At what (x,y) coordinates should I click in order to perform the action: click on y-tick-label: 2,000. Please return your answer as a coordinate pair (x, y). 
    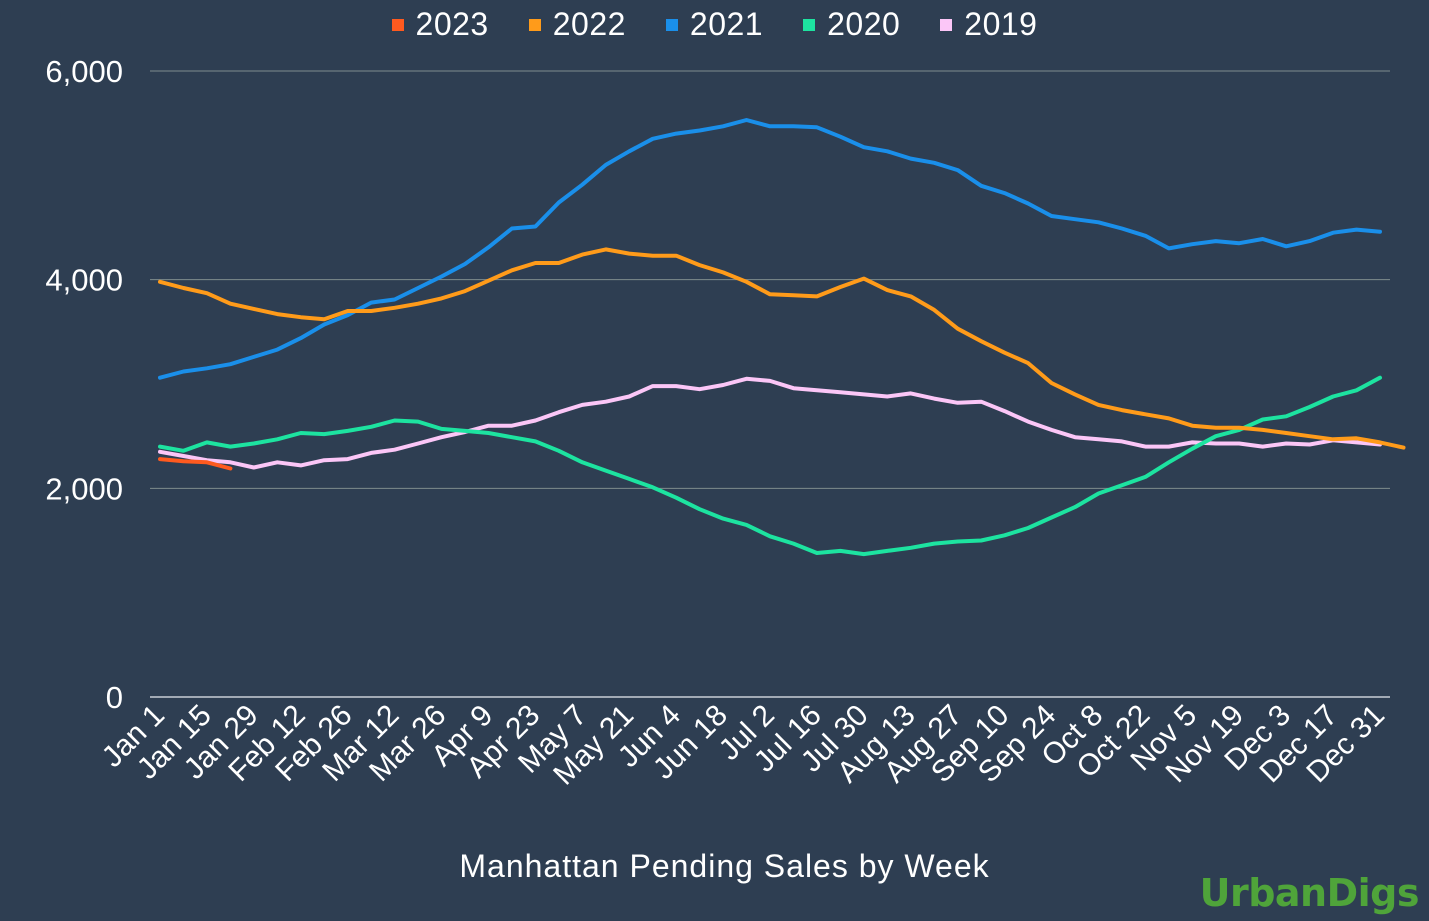
    Looking at the image, I should click on (84, 488).